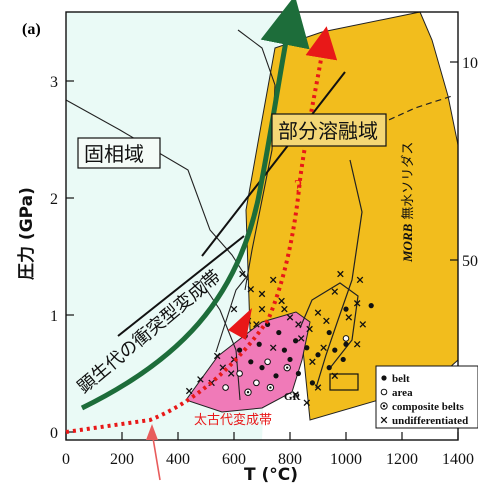  Describe the element at coordinates (157, 190) in the screenshot. I see `solidus-curve-left` at that location.